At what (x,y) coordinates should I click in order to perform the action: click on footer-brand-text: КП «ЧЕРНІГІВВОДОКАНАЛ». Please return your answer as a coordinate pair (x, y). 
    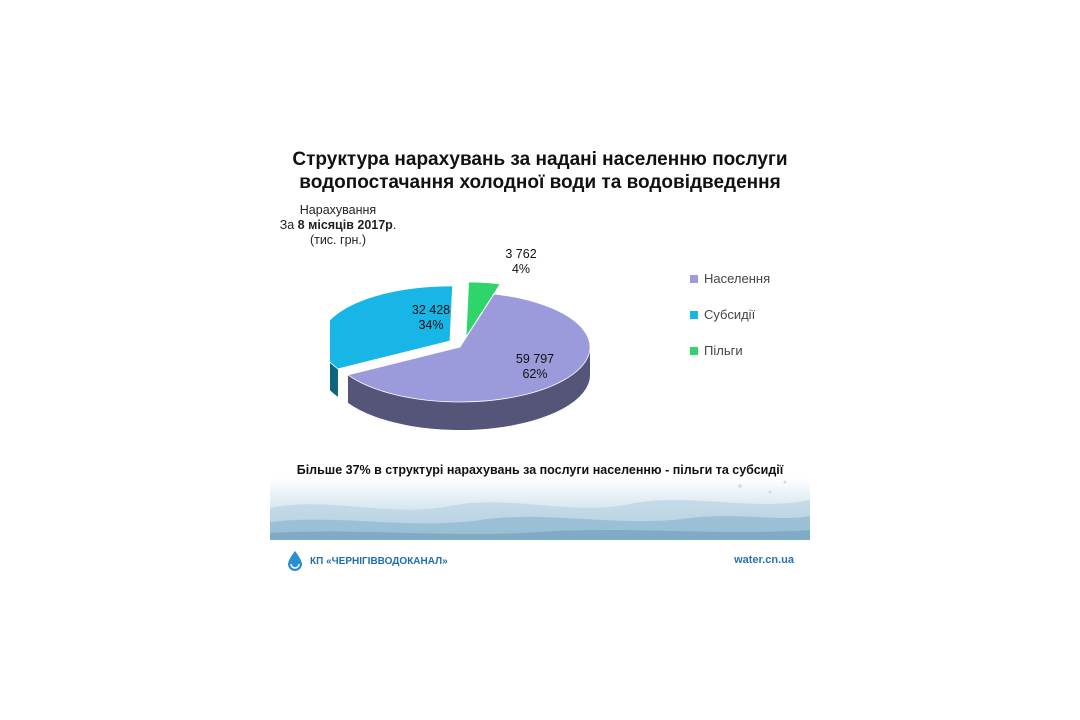
    Looking at the image, I should click on (379, 561).